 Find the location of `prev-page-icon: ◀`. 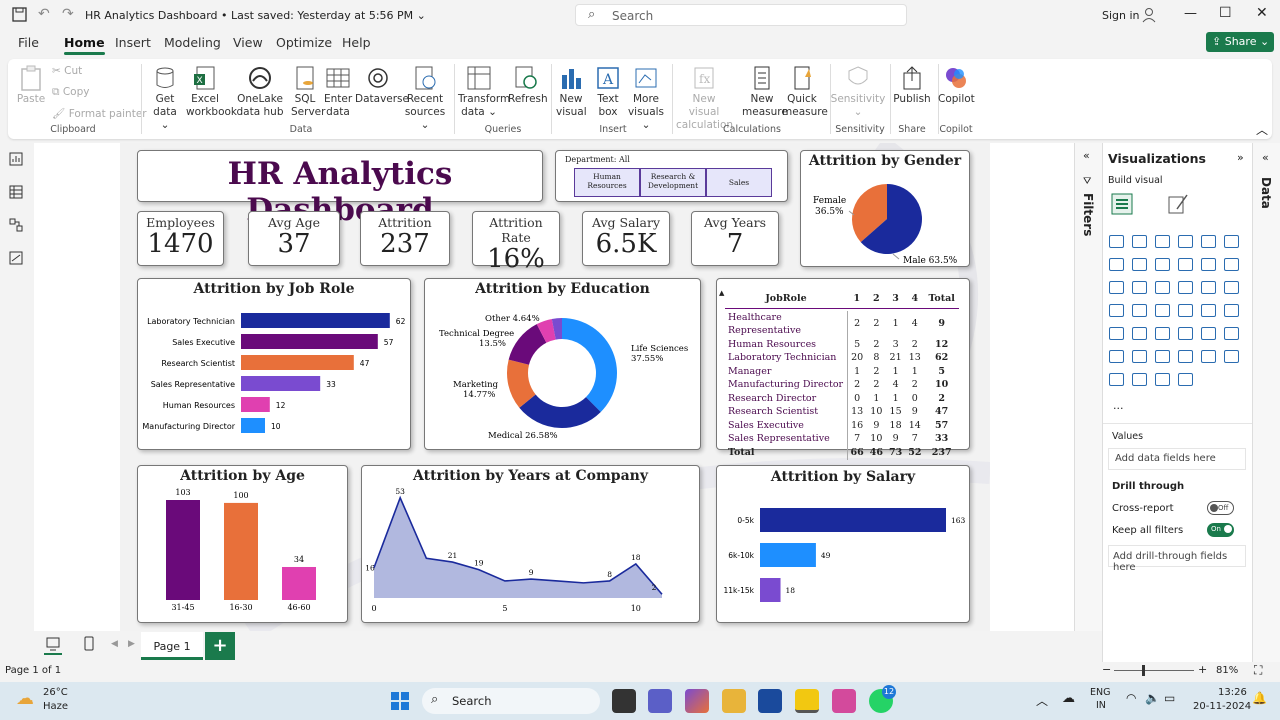

prev-page-icon: ◀ is located at coordinates (114, 644).